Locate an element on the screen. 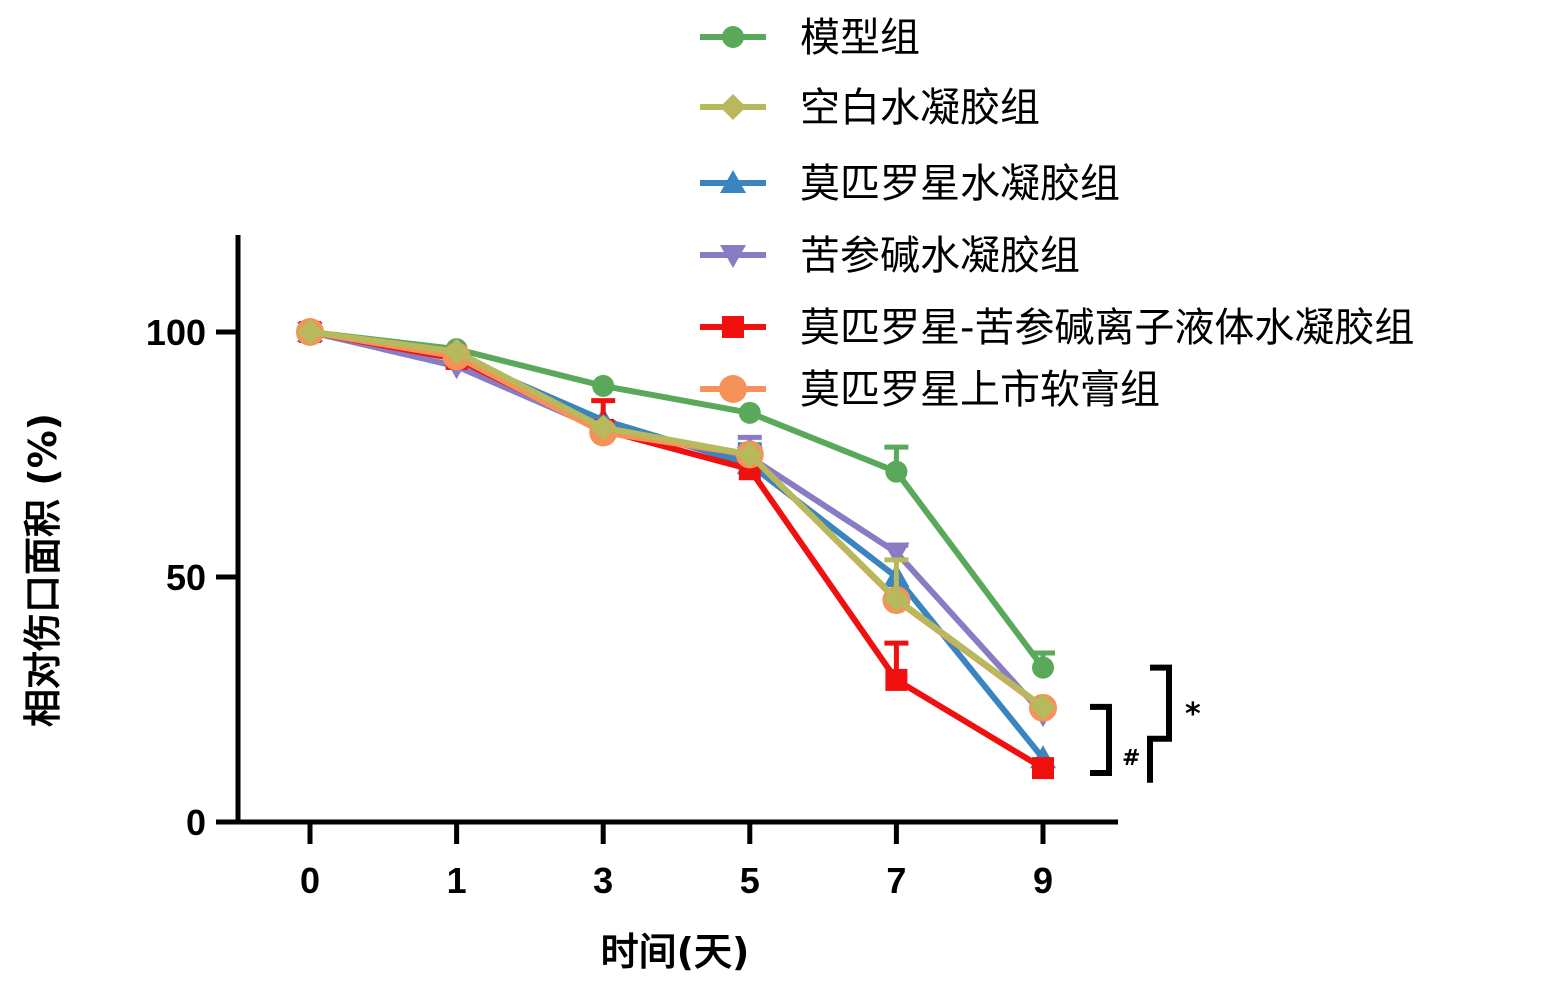 The image size is (1567, 986). x-tick-label: 1 is located at coordinates (457, 880).